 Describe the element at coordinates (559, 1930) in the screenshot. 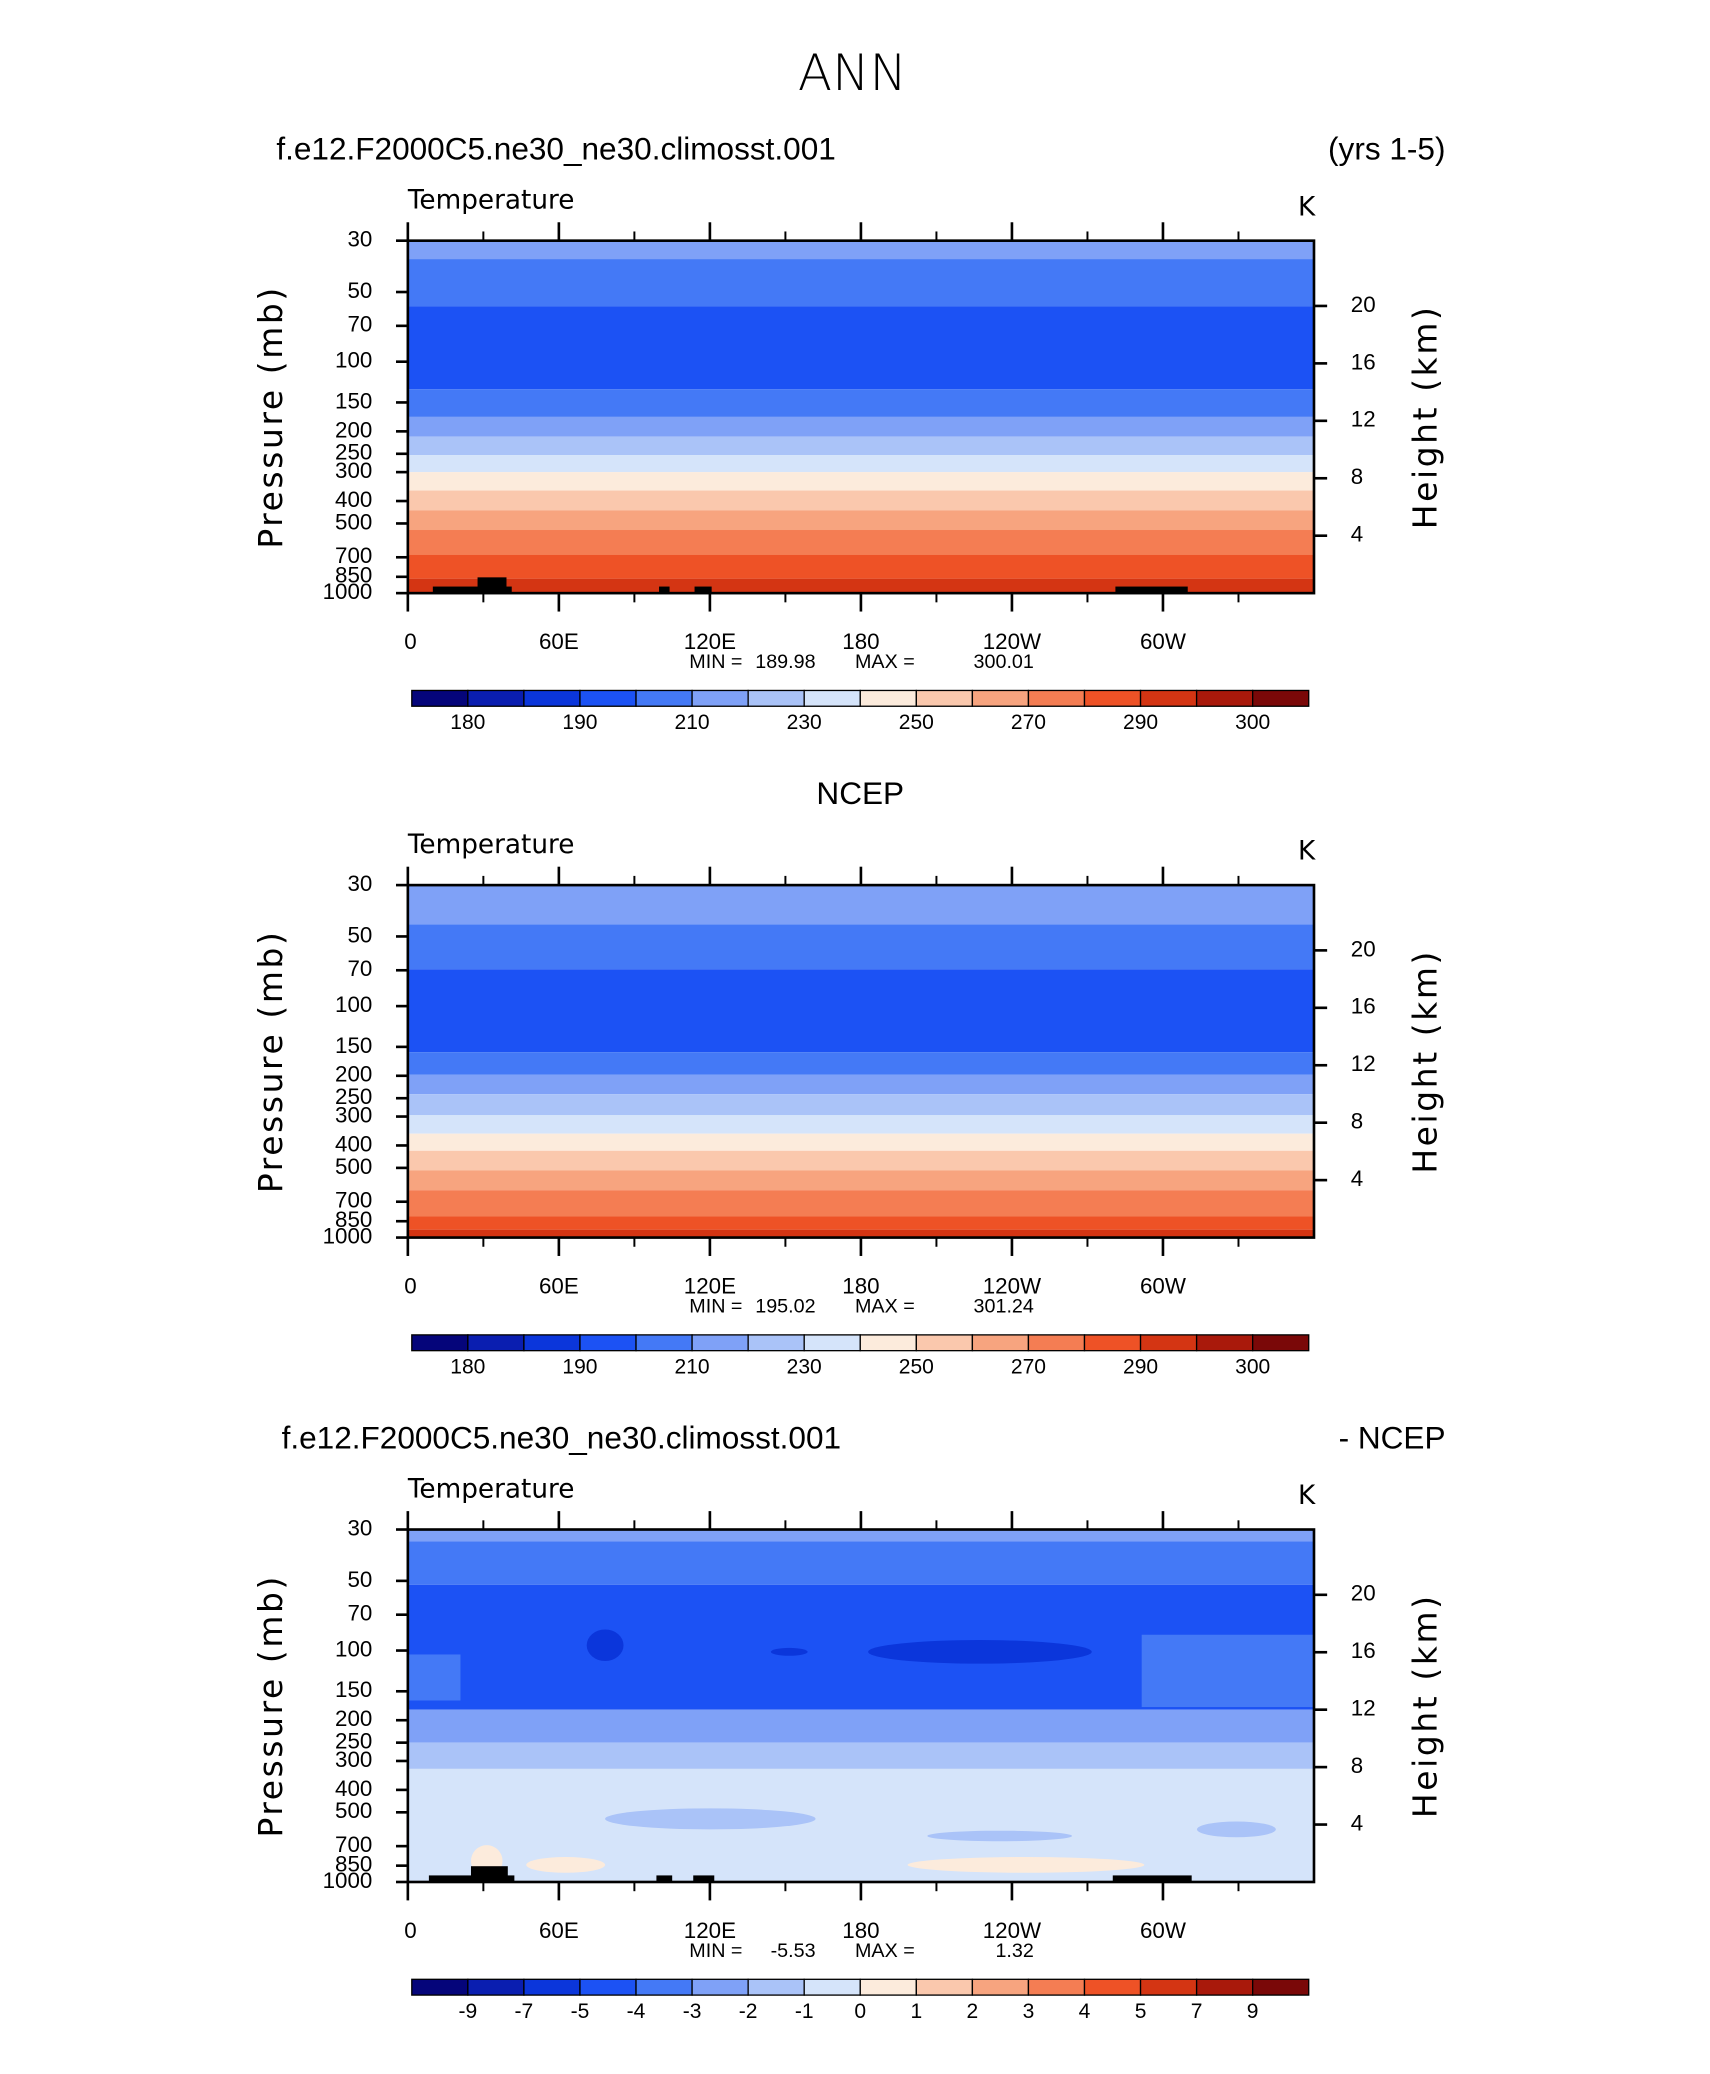

I see `x-tick-label: 60E` at that location.